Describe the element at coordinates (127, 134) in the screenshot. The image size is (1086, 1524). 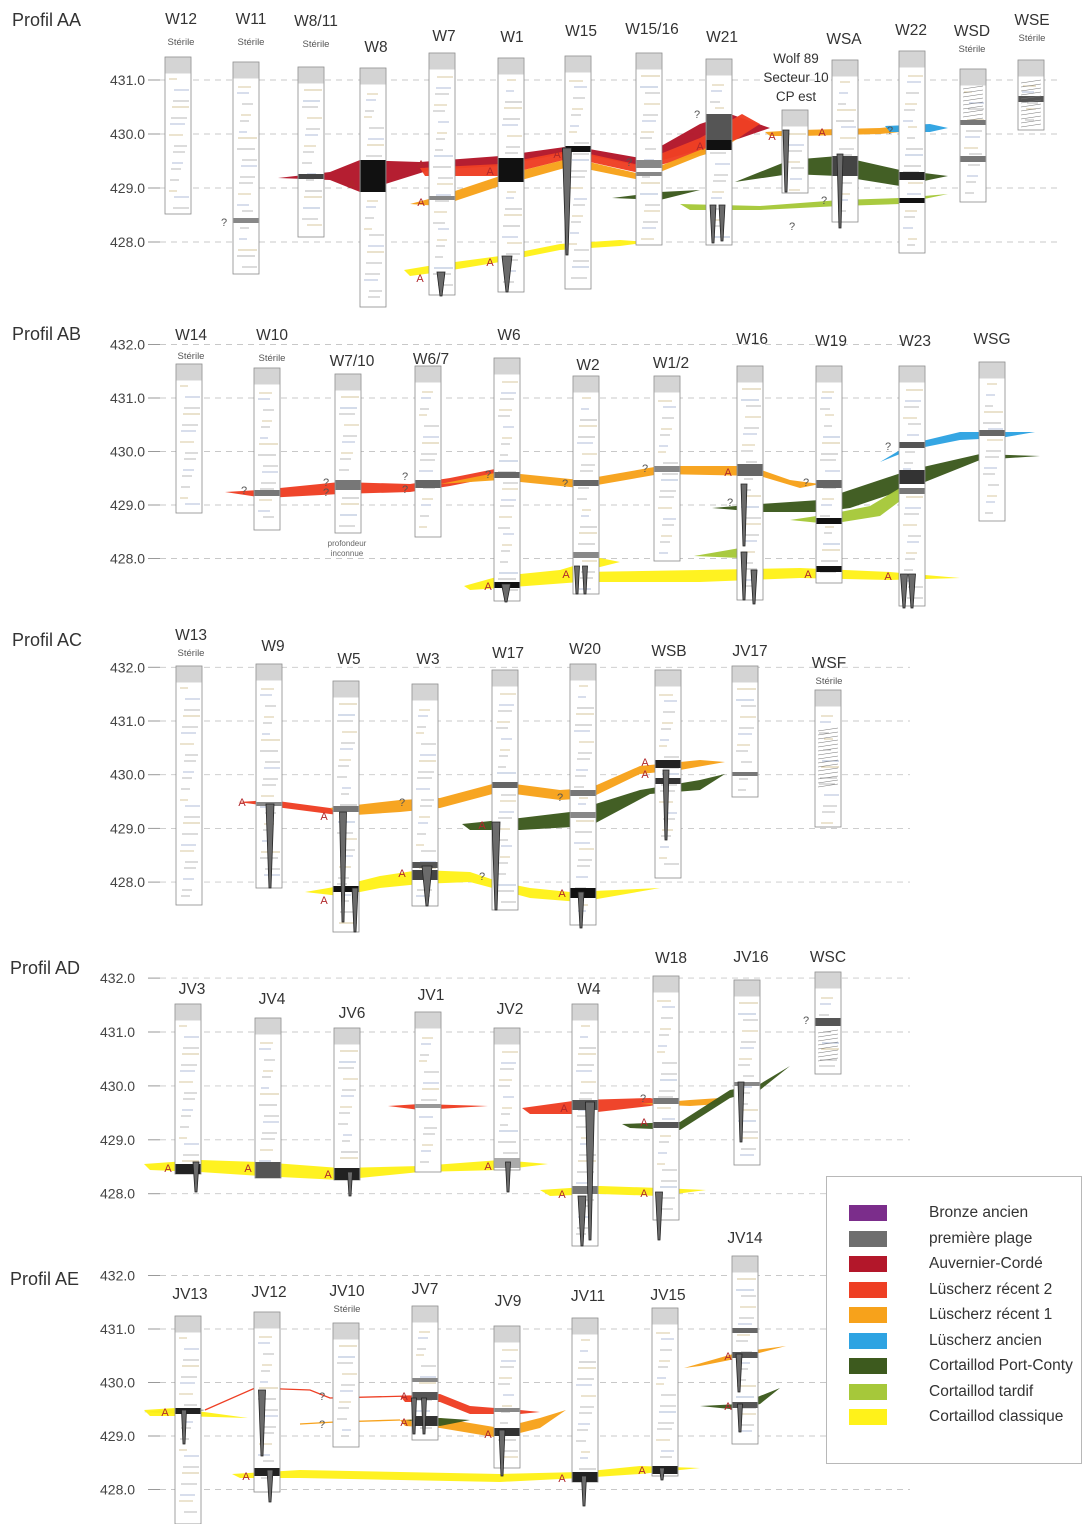
I see `elevation-label: 430.0` at that location.